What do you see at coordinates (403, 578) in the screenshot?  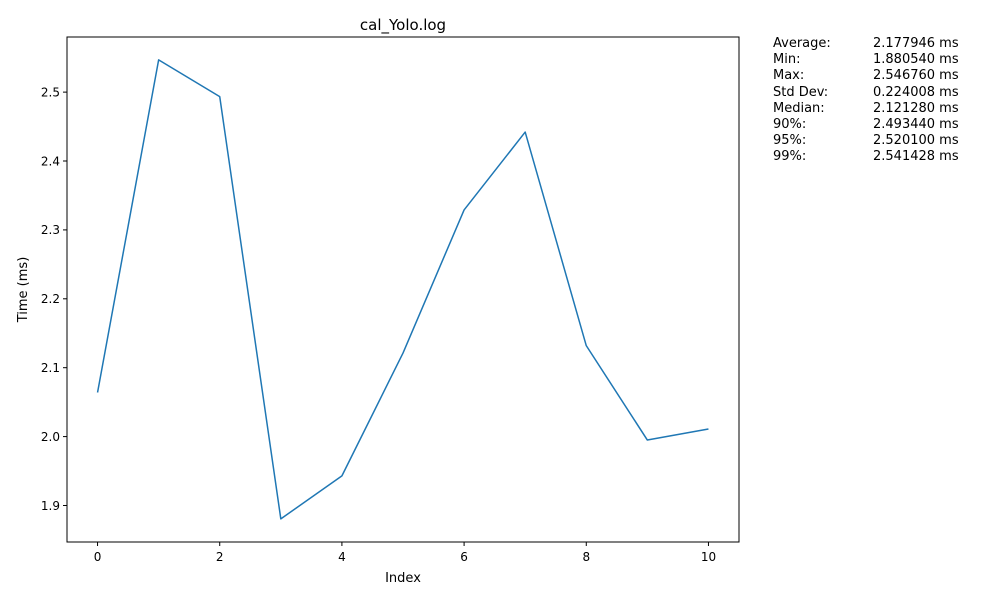 I see `x-axis-label: Index` at bounding box center [403, 578].